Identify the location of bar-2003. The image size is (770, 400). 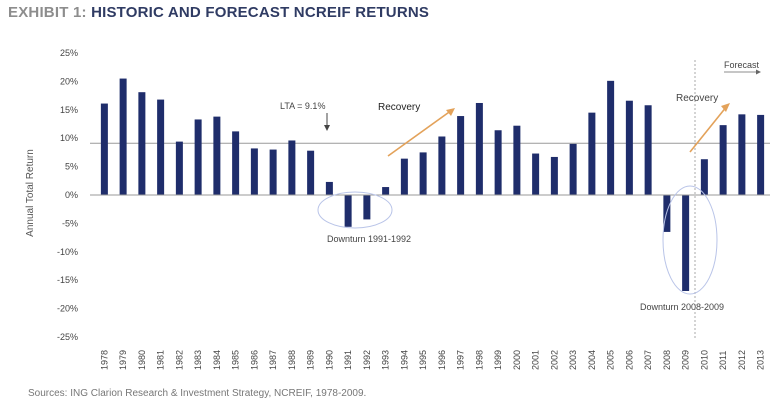
(573, 169).